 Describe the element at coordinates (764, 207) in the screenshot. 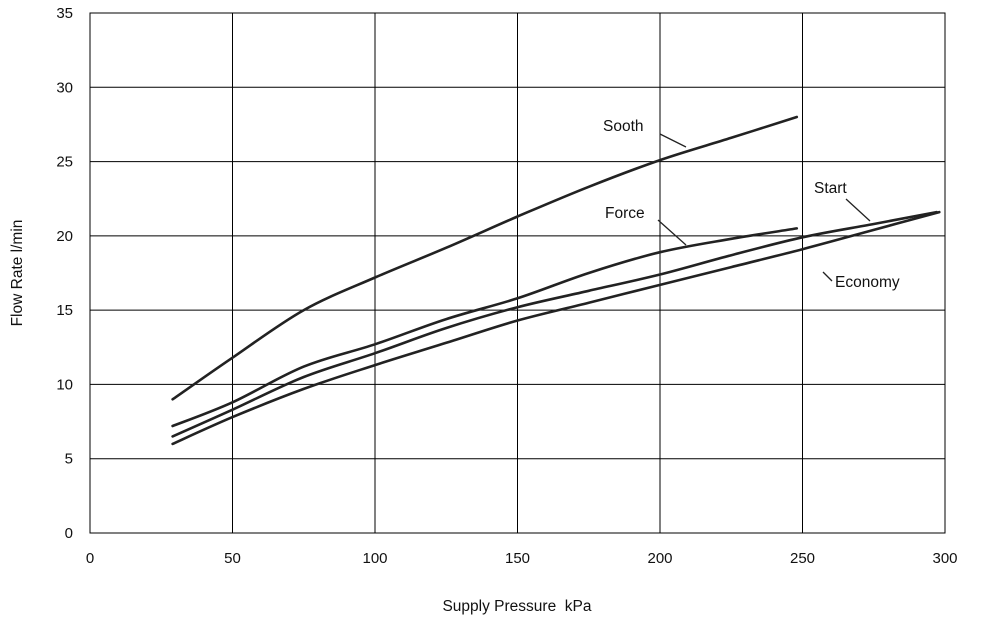

I see `label-leaders` at that location.